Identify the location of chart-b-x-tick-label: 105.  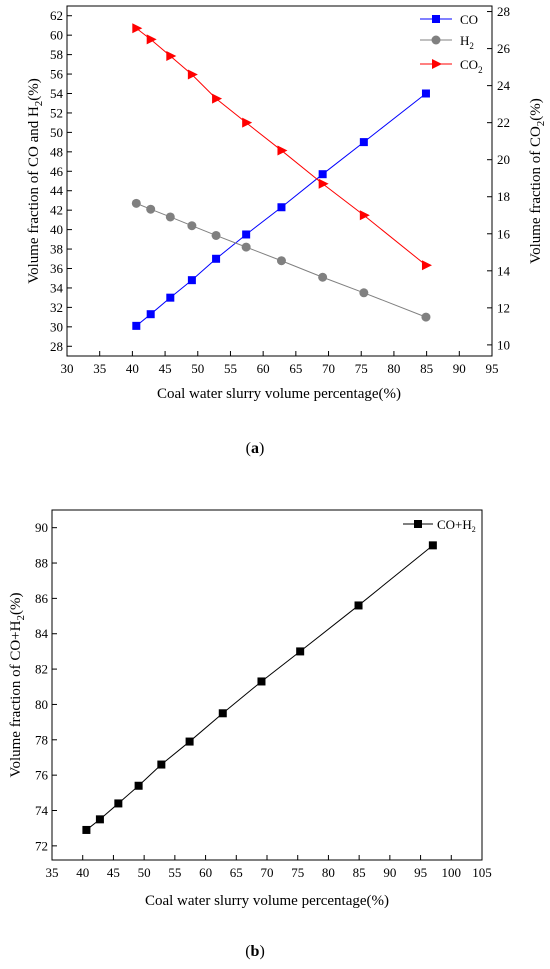
(482, 872).